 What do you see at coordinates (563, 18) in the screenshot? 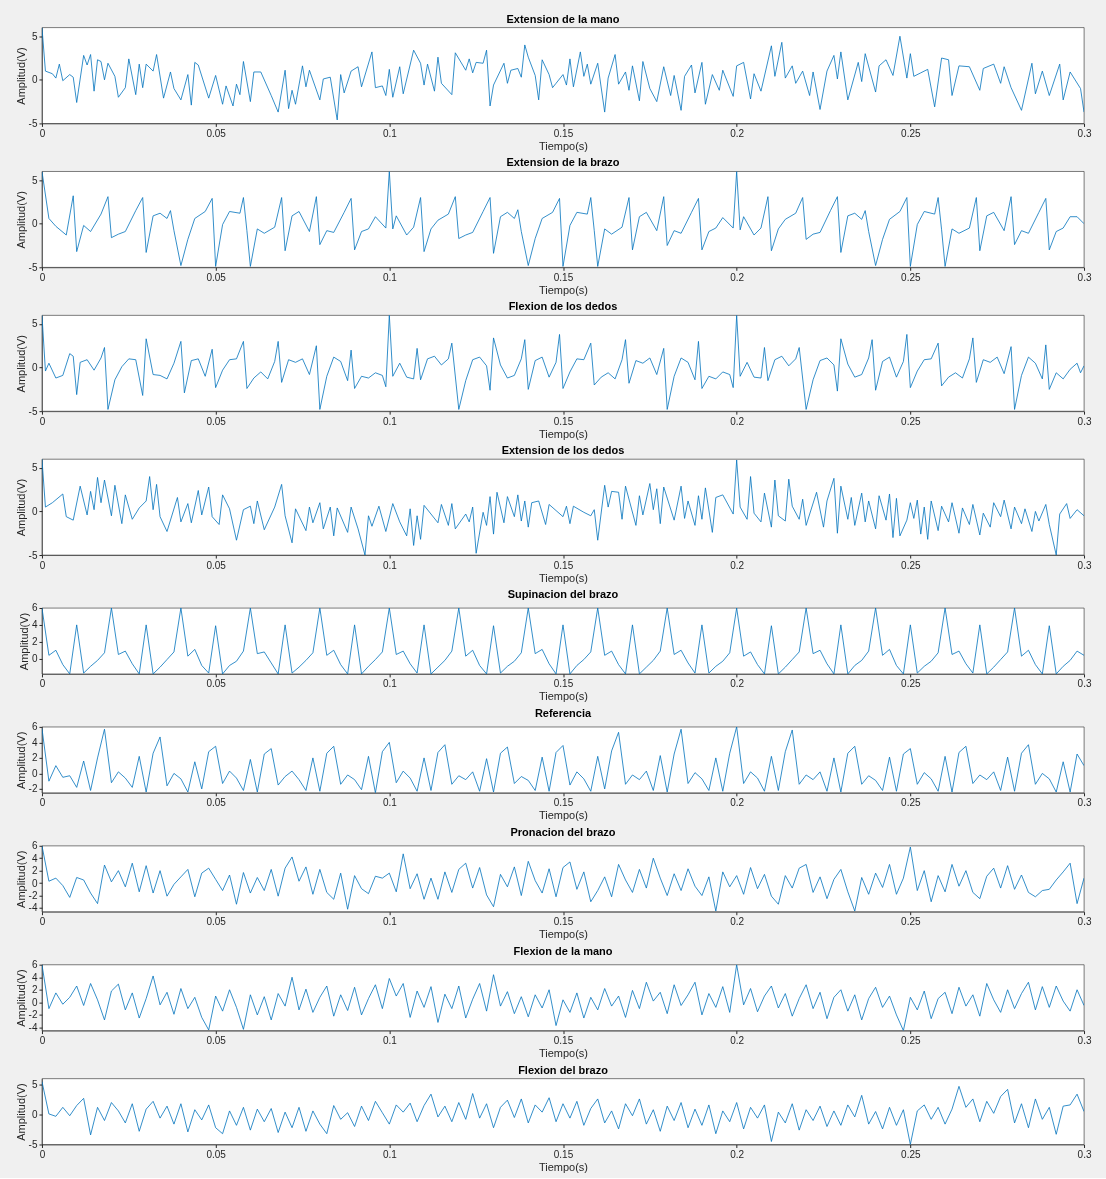
I see `chart-title: Extension de la mano` at bounding box center [563, 18].